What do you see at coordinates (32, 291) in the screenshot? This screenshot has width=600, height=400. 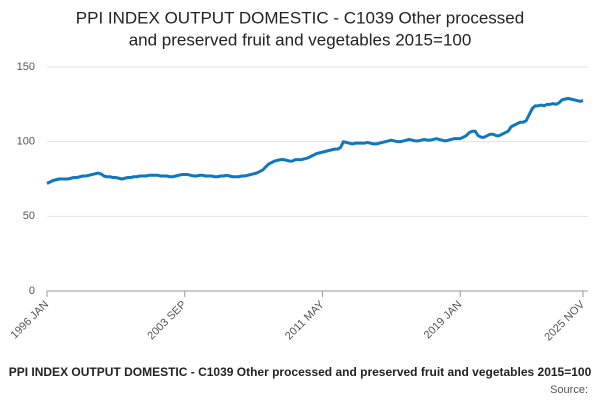 I see `y-tick-label: 0` at bounding box center [32, 291].